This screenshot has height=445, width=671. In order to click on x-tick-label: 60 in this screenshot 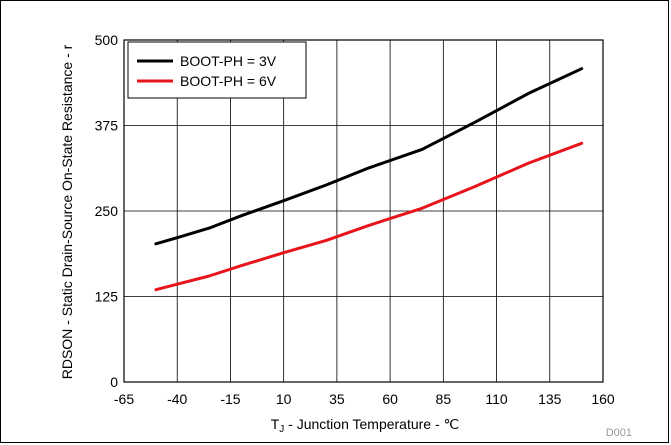, I will do `click(390, 399)`.